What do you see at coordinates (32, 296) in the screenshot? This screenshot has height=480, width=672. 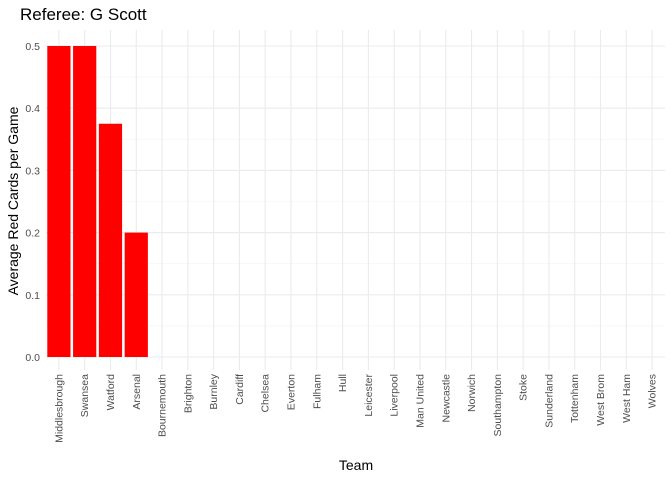 I see `y-tick-label: 0.1` at bounding box center [32, 296].